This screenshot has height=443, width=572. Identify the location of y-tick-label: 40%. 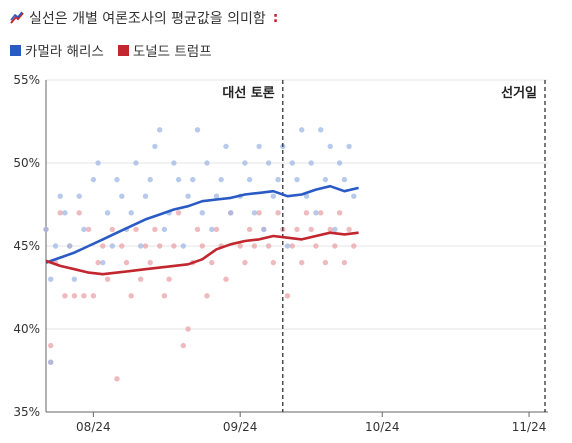
(26, 329).